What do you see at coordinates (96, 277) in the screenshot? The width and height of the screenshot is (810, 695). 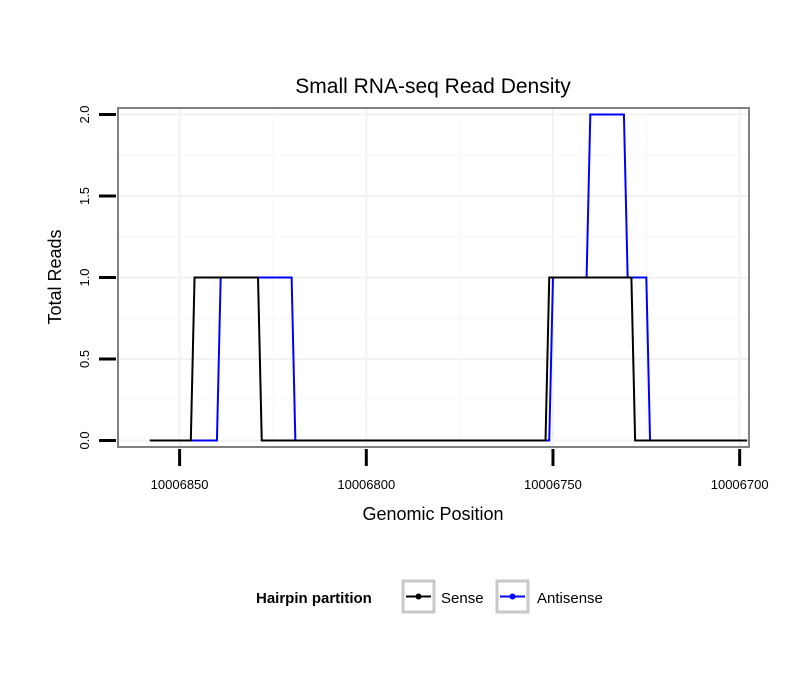 I see `y-axis: 0.0 0.5 1.0 1.5 2.0` at bounding box center [96, 277].